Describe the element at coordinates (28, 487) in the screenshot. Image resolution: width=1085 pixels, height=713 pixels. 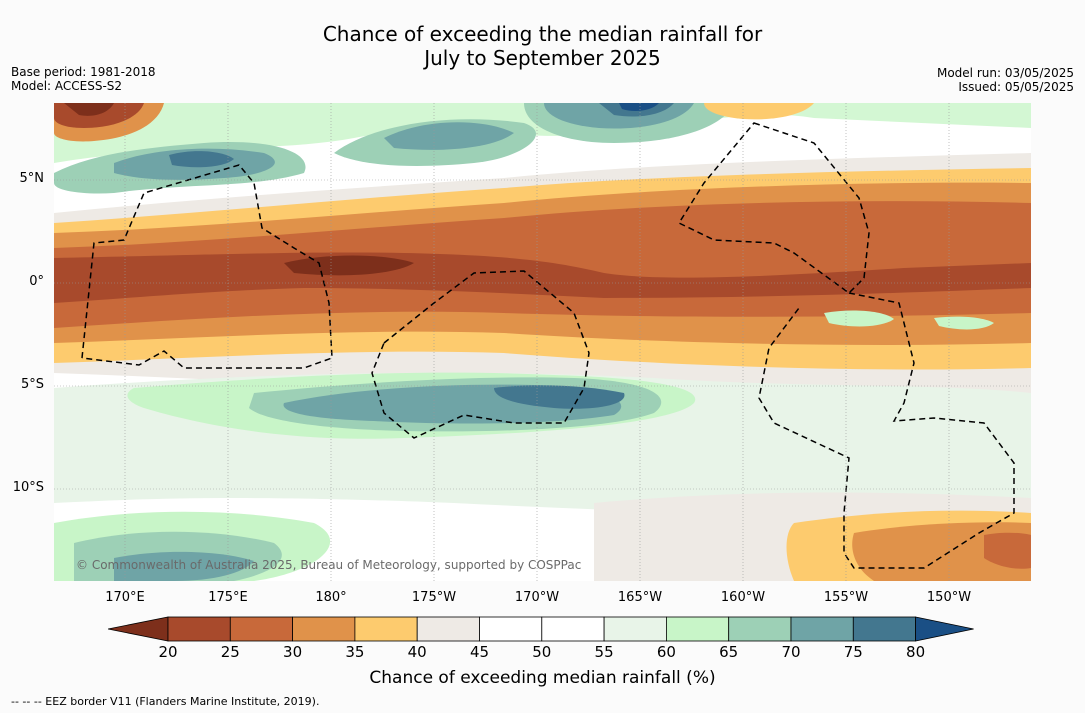
I see `lat-label-10s: 10°S` at that location.